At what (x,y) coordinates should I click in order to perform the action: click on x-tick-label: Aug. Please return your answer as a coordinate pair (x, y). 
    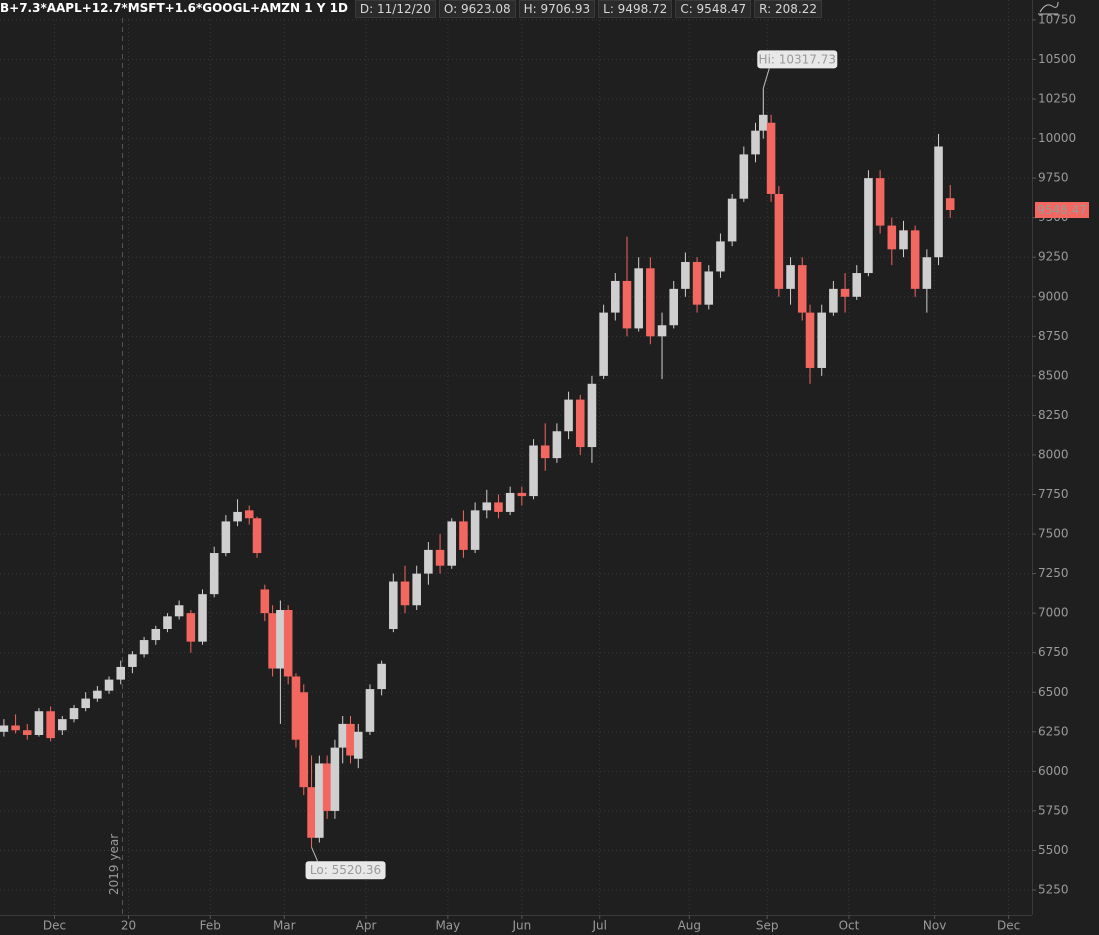
    Looking at the image, I should click on (689, 926).